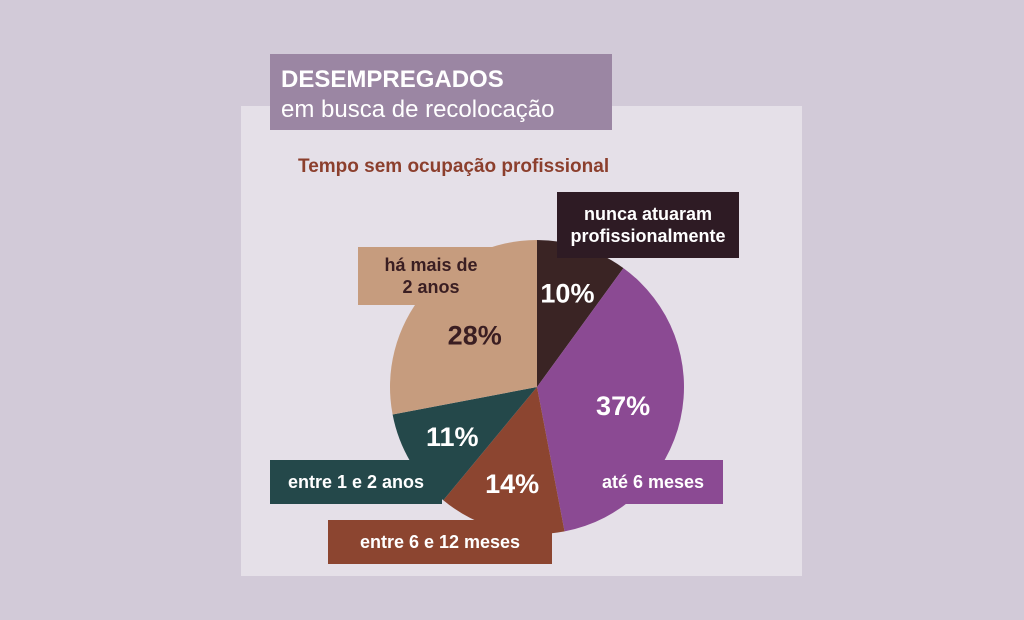 The image size is (1024, 620). What do you see at coordinates (623, 406) in the screenshot?
I see `pie-slice-label-1: 37%` at bounding box center [623, 406].